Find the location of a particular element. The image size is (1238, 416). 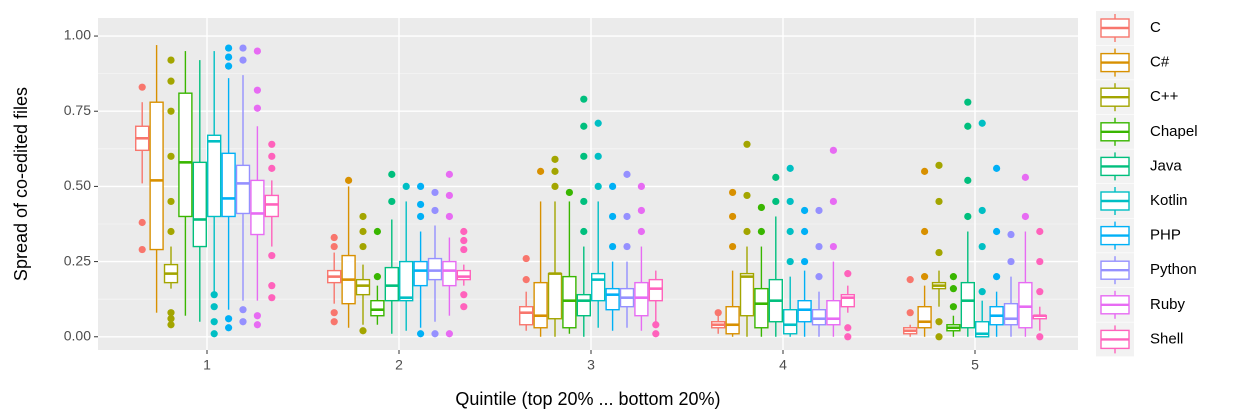

x-tick-label: 1 is located at coordinates (207, 365).